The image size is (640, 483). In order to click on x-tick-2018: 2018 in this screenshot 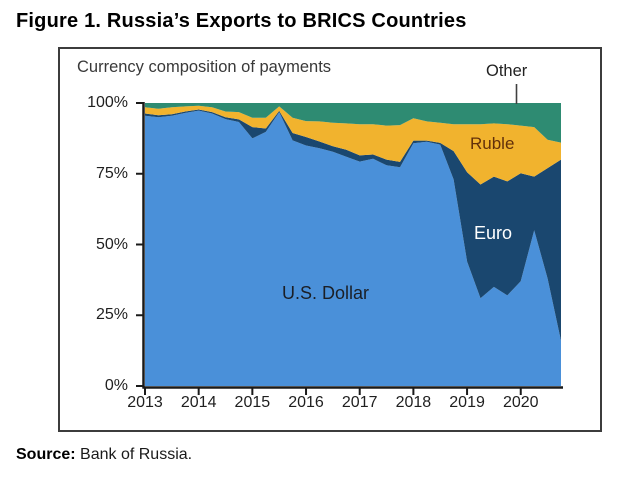, I will do `click(413, 402)`.